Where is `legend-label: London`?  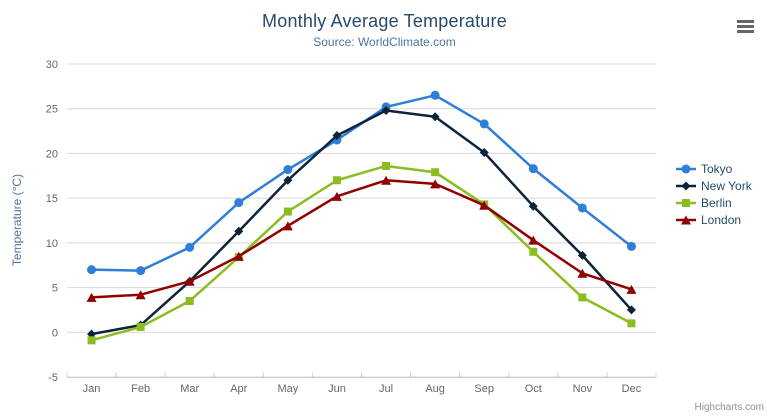 legend-label: London is located at coordinates (721, 220).